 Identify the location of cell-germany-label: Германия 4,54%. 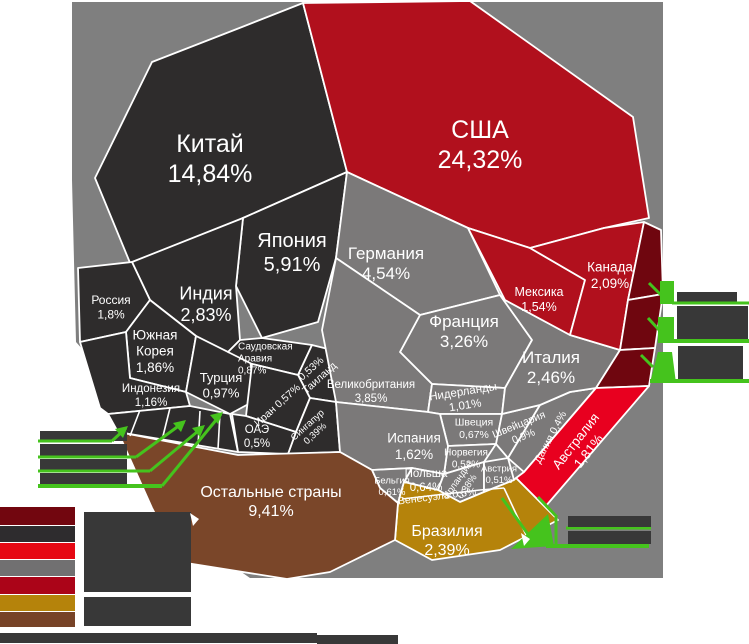
(386, 263).